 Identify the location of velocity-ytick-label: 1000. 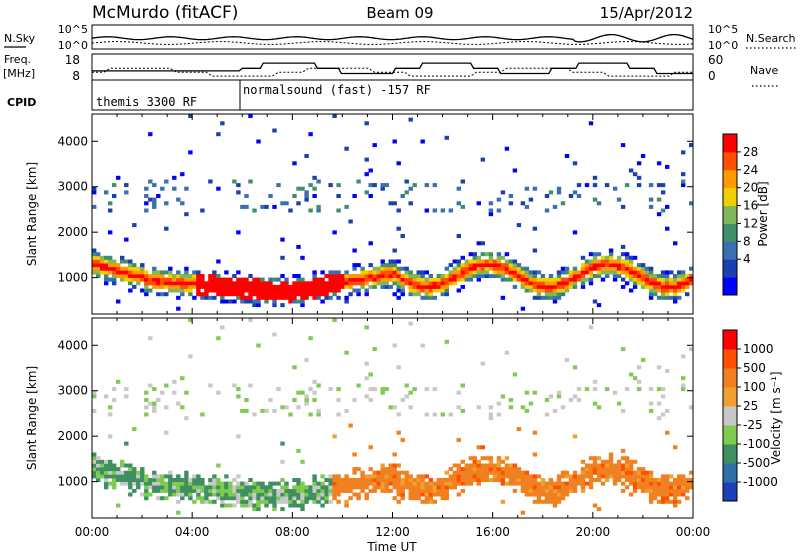
(72, 482).